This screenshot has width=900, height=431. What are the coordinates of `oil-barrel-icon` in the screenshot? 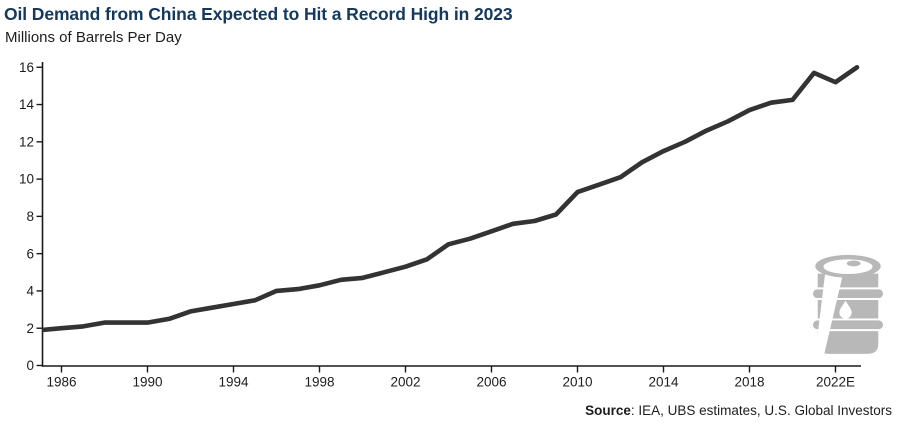 It's located at (848, 304).